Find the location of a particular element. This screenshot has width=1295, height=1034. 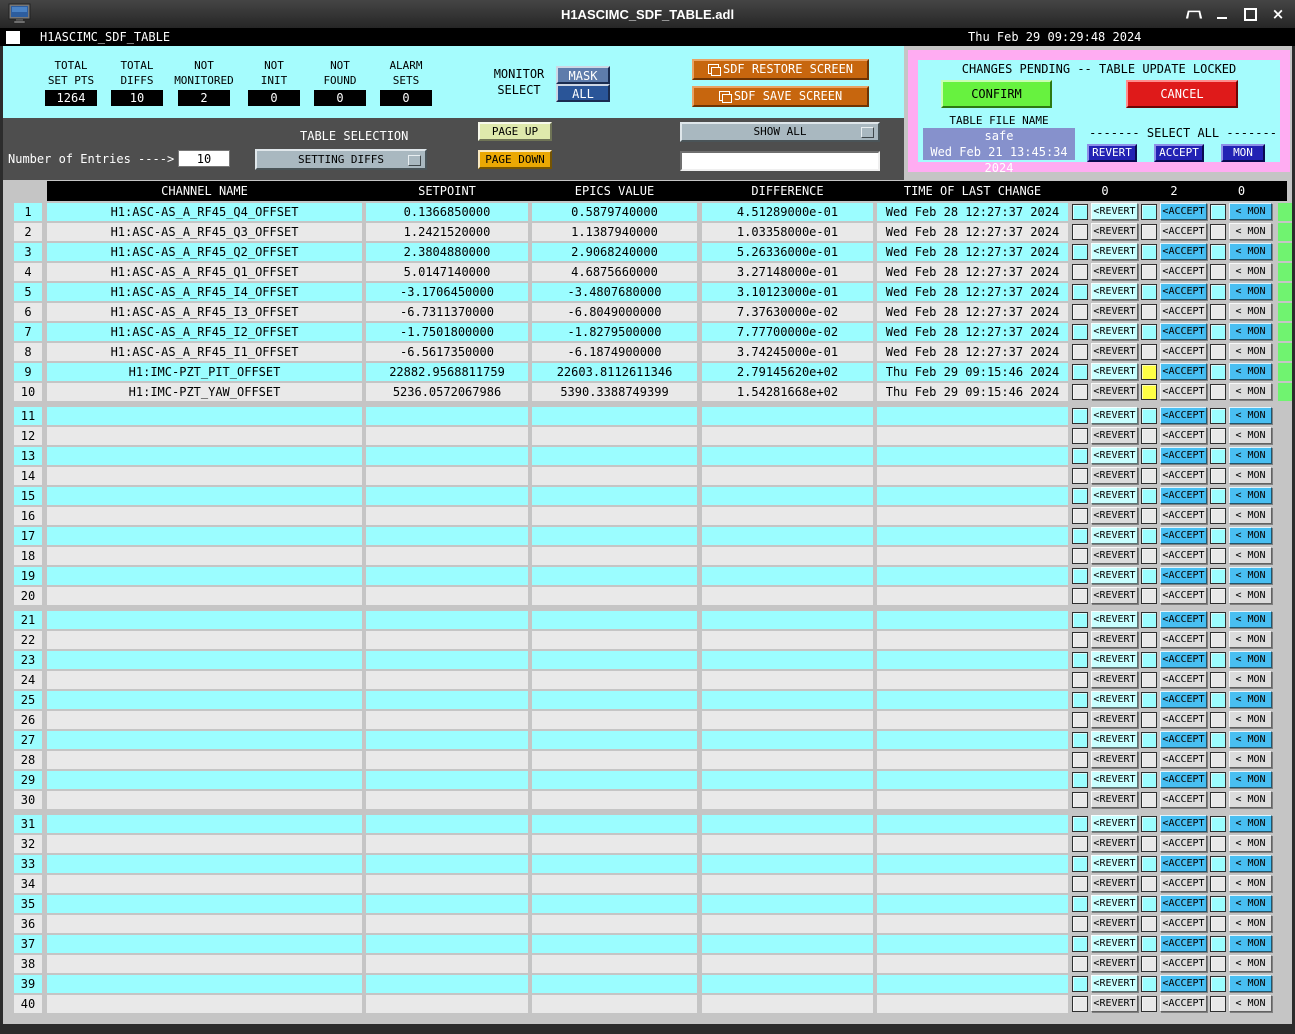

cancel-button: CANCEL is located at coordinates (1182, 94).